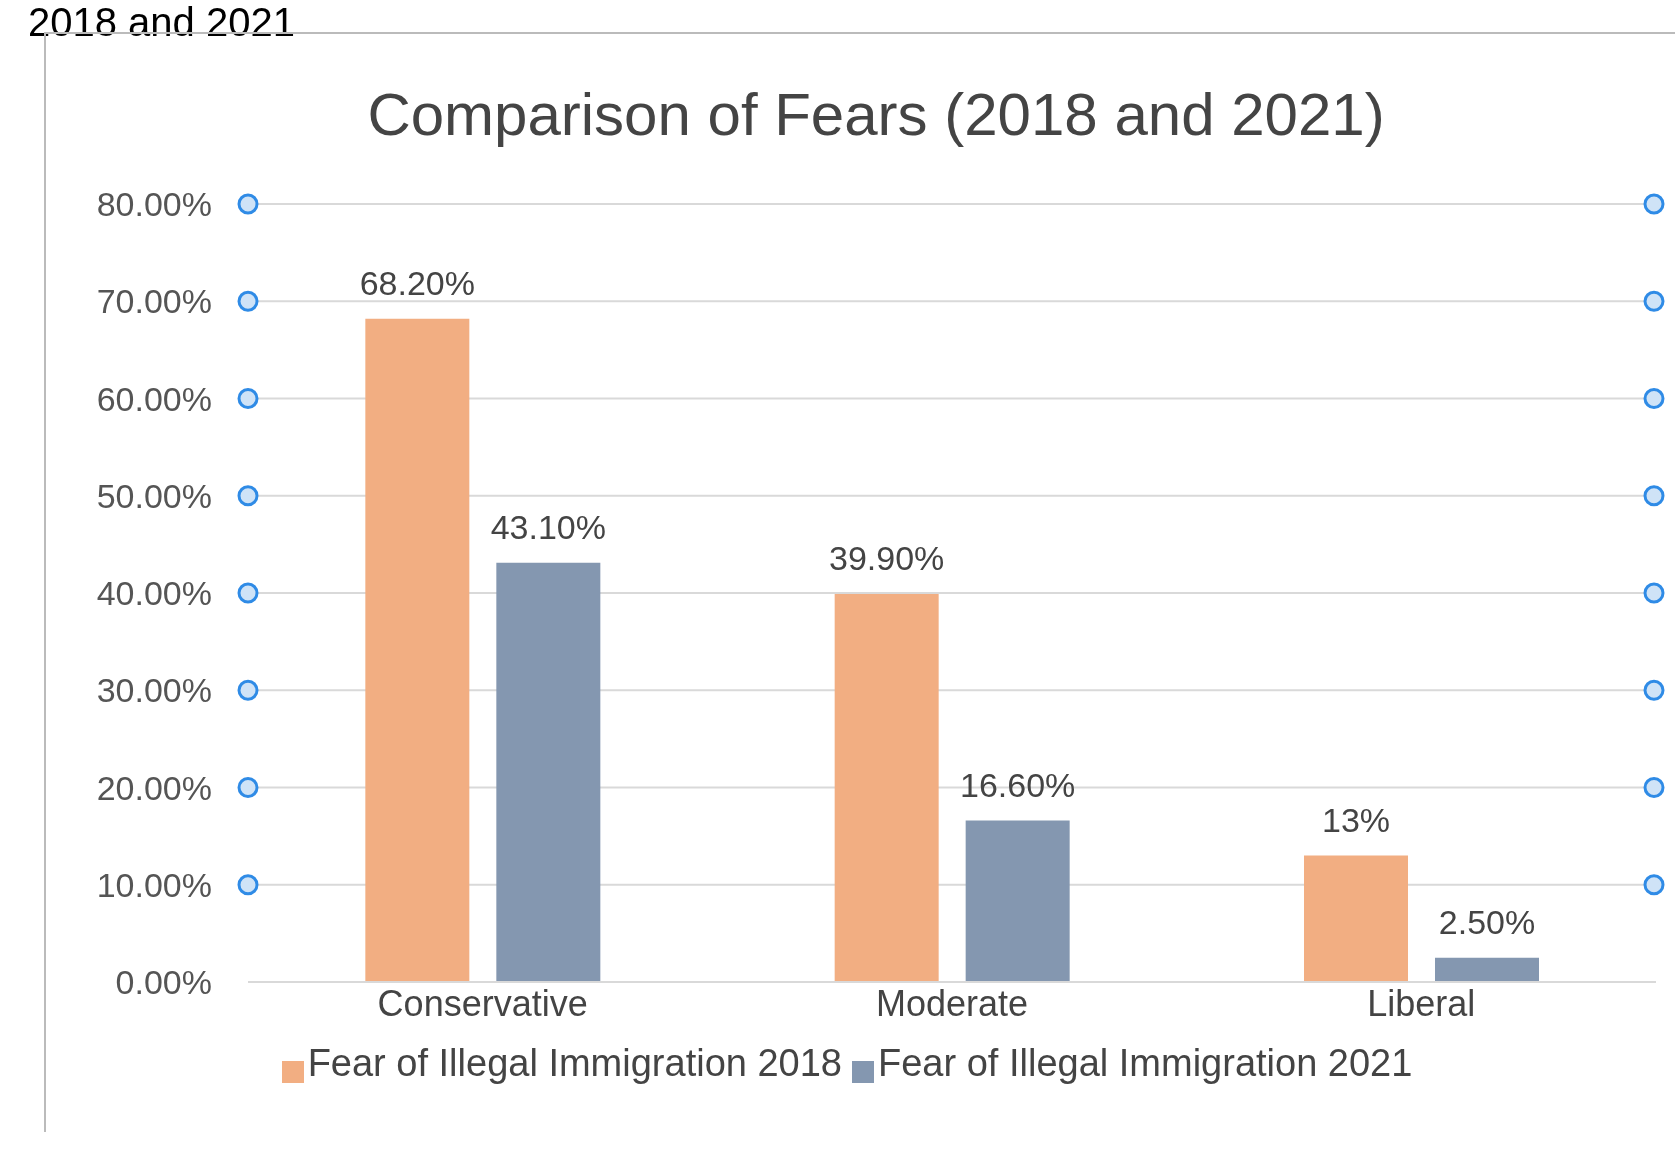 The height and width of the screenshot is (1155, 1675). I want to click on data-label: 43.10%, so click(548, 526).